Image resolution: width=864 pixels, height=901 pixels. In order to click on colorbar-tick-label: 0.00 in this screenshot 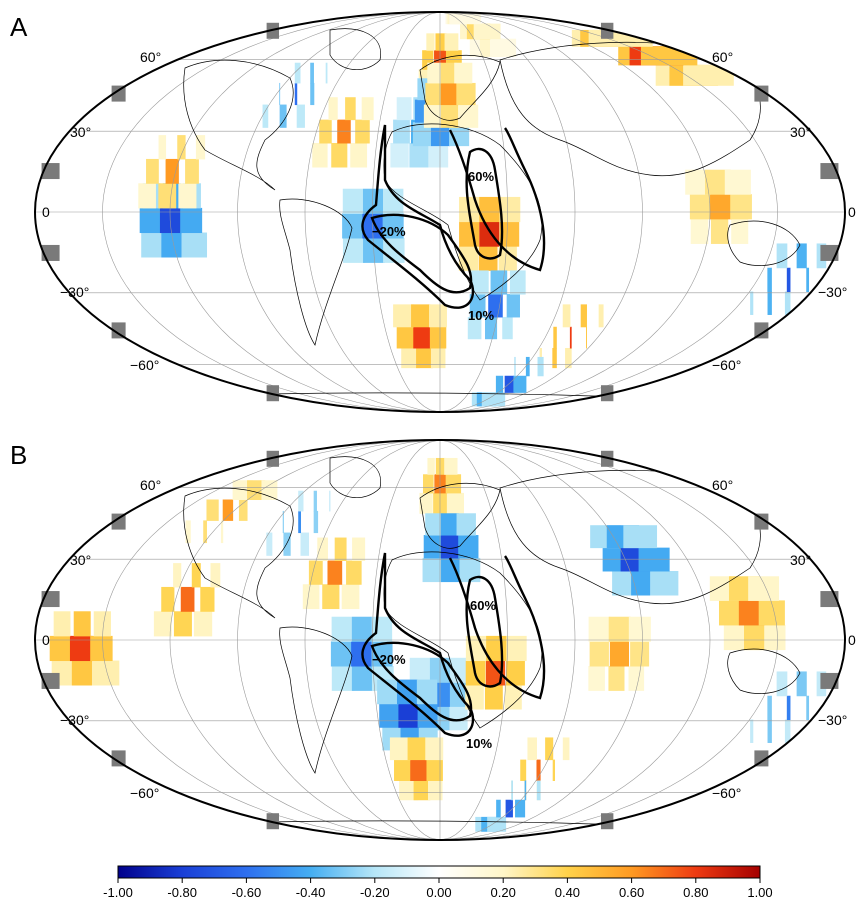, I will do `click(438, 892)`.